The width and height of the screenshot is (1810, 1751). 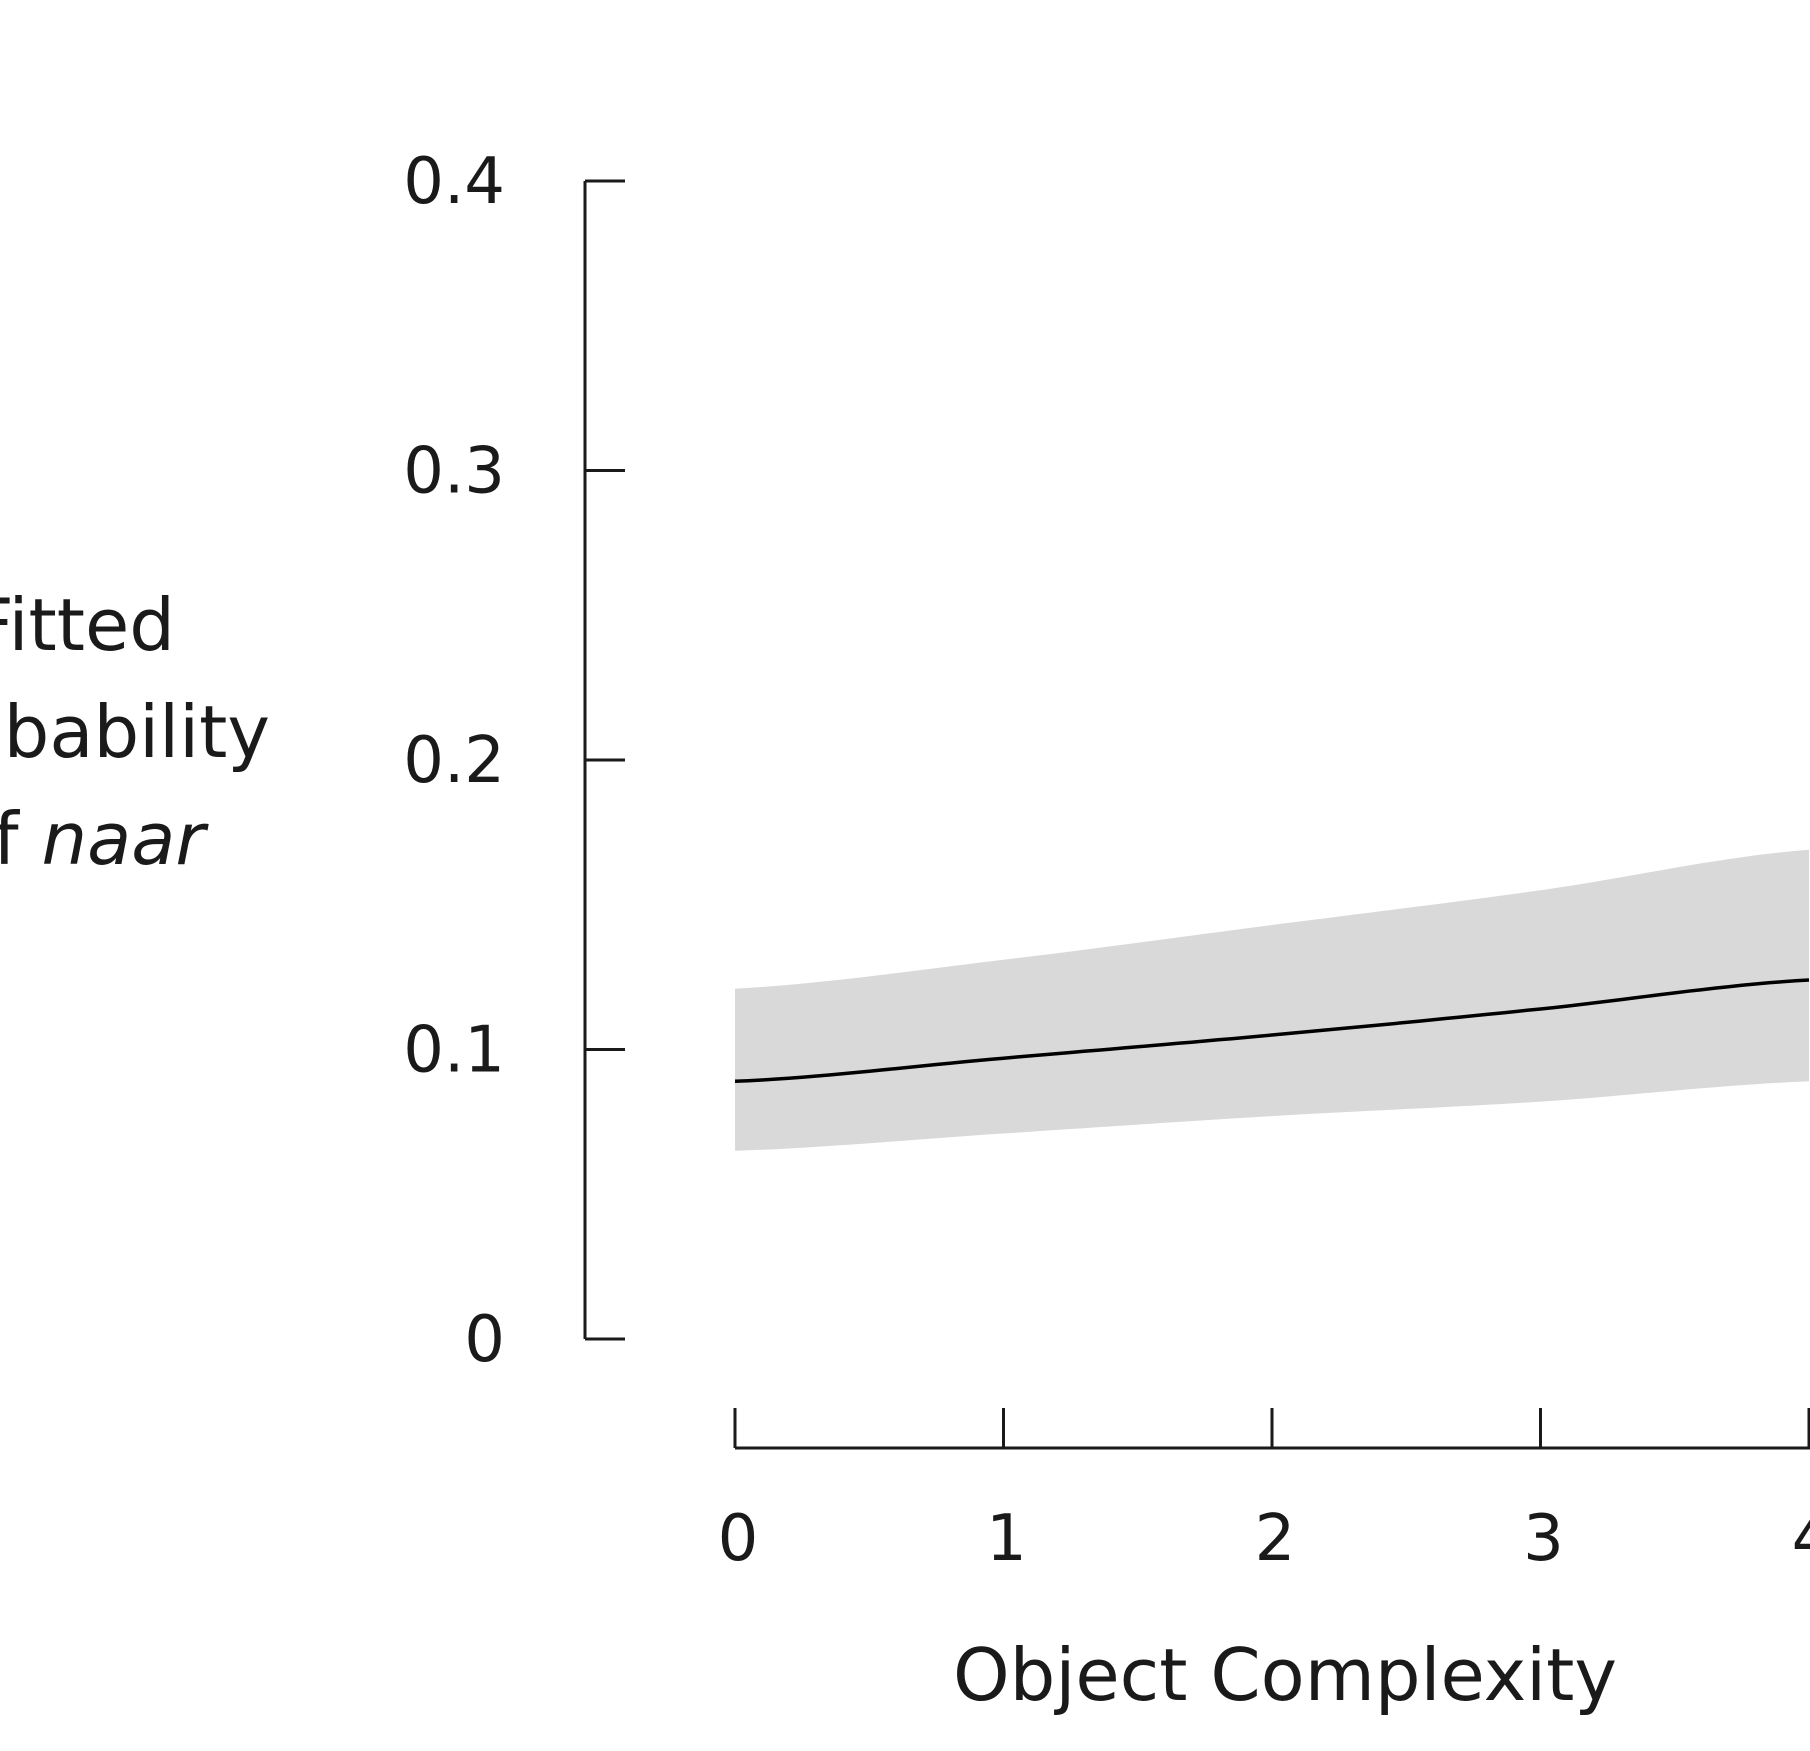 I want to click on y-tick-label: 0.2, so click(x=454, y=761).